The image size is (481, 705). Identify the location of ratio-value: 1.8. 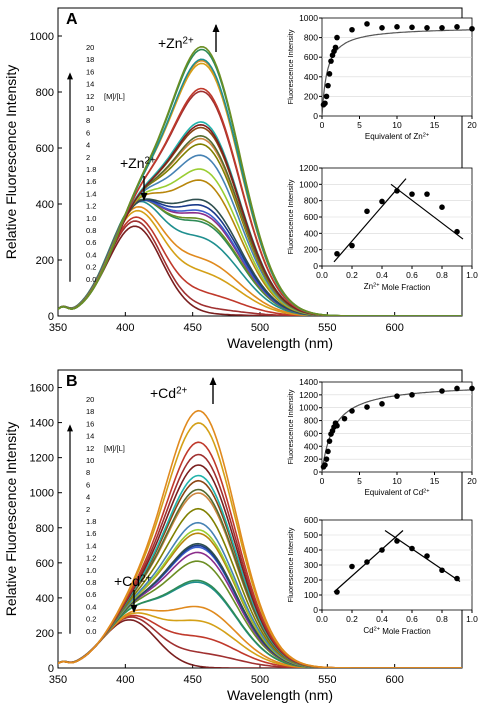
(91, 521).